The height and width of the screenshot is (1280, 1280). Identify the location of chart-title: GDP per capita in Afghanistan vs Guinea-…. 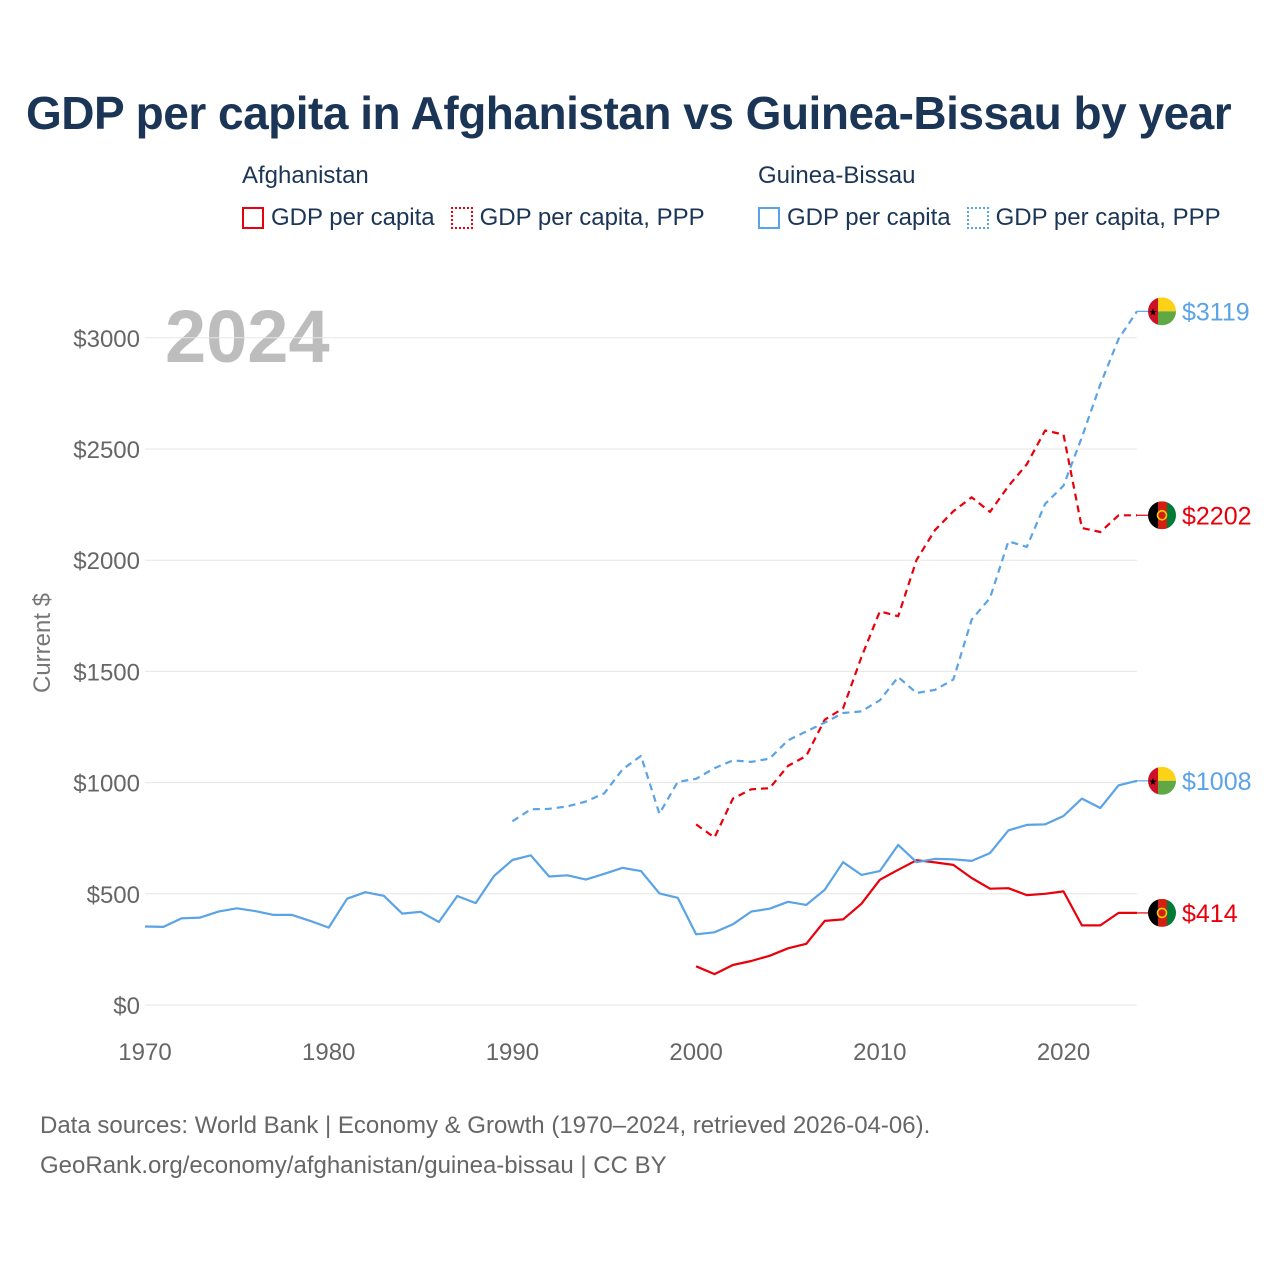
(629, 113).